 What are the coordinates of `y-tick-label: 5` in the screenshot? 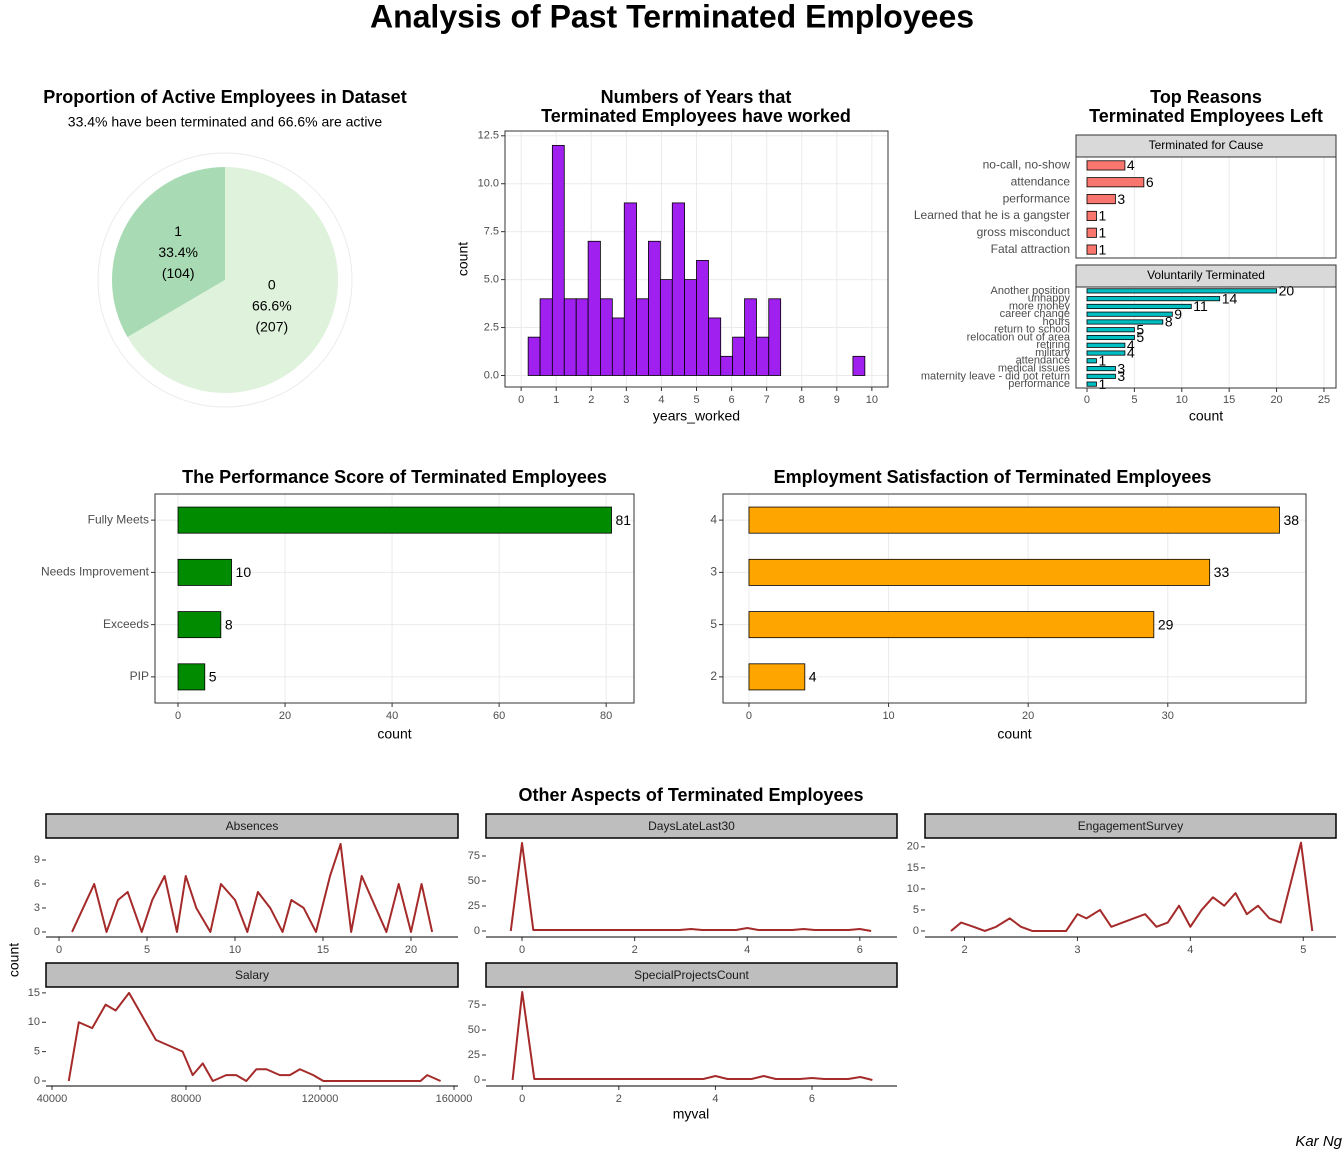 It's located at (713, 624).